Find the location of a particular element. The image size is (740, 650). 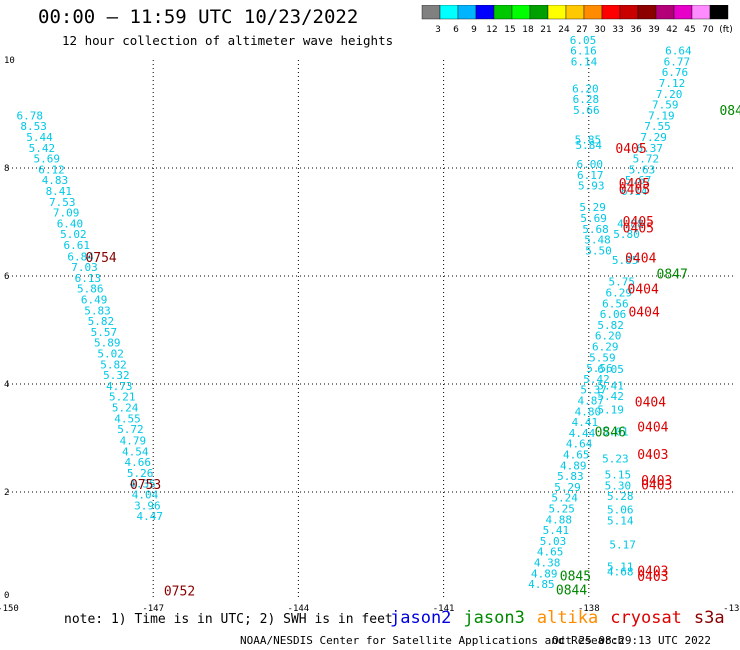

wave-height-point: 5.37 is located at coordinates (593, 390).